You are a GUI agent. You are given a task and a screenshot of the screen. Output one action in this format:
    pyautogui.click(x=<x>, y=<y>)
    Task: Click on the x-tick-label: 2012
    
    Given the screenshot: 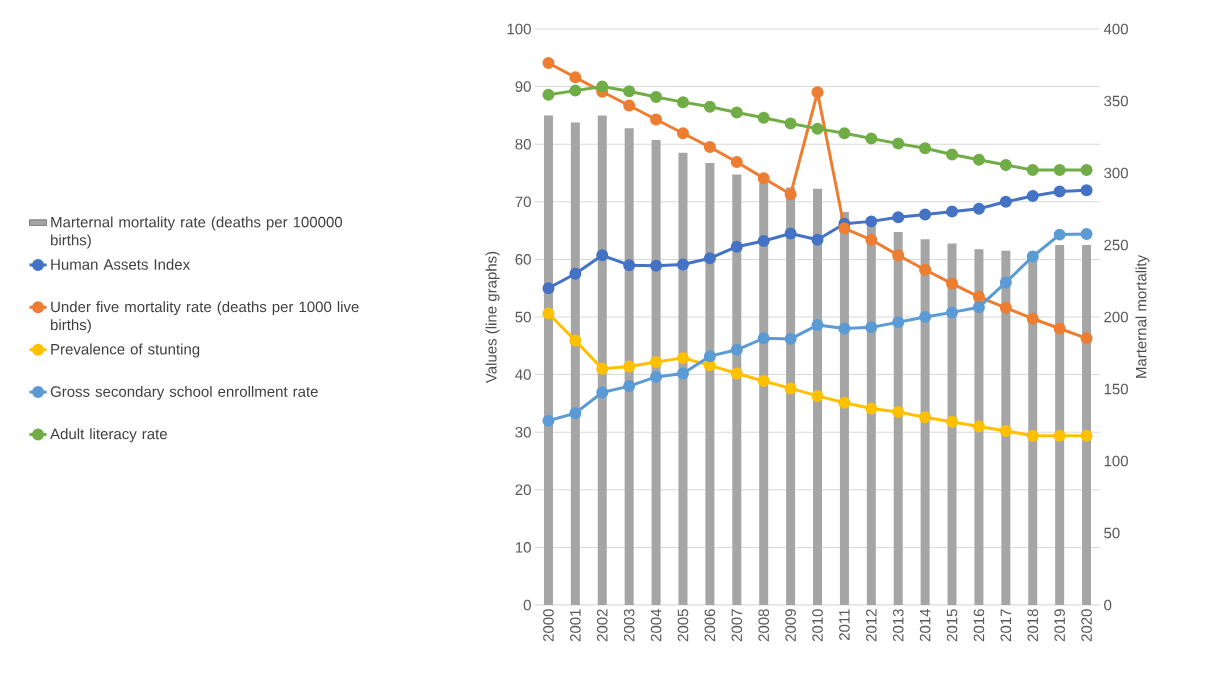 What is the action you would take?
    pyautogui.click(x=871, y=625)
    